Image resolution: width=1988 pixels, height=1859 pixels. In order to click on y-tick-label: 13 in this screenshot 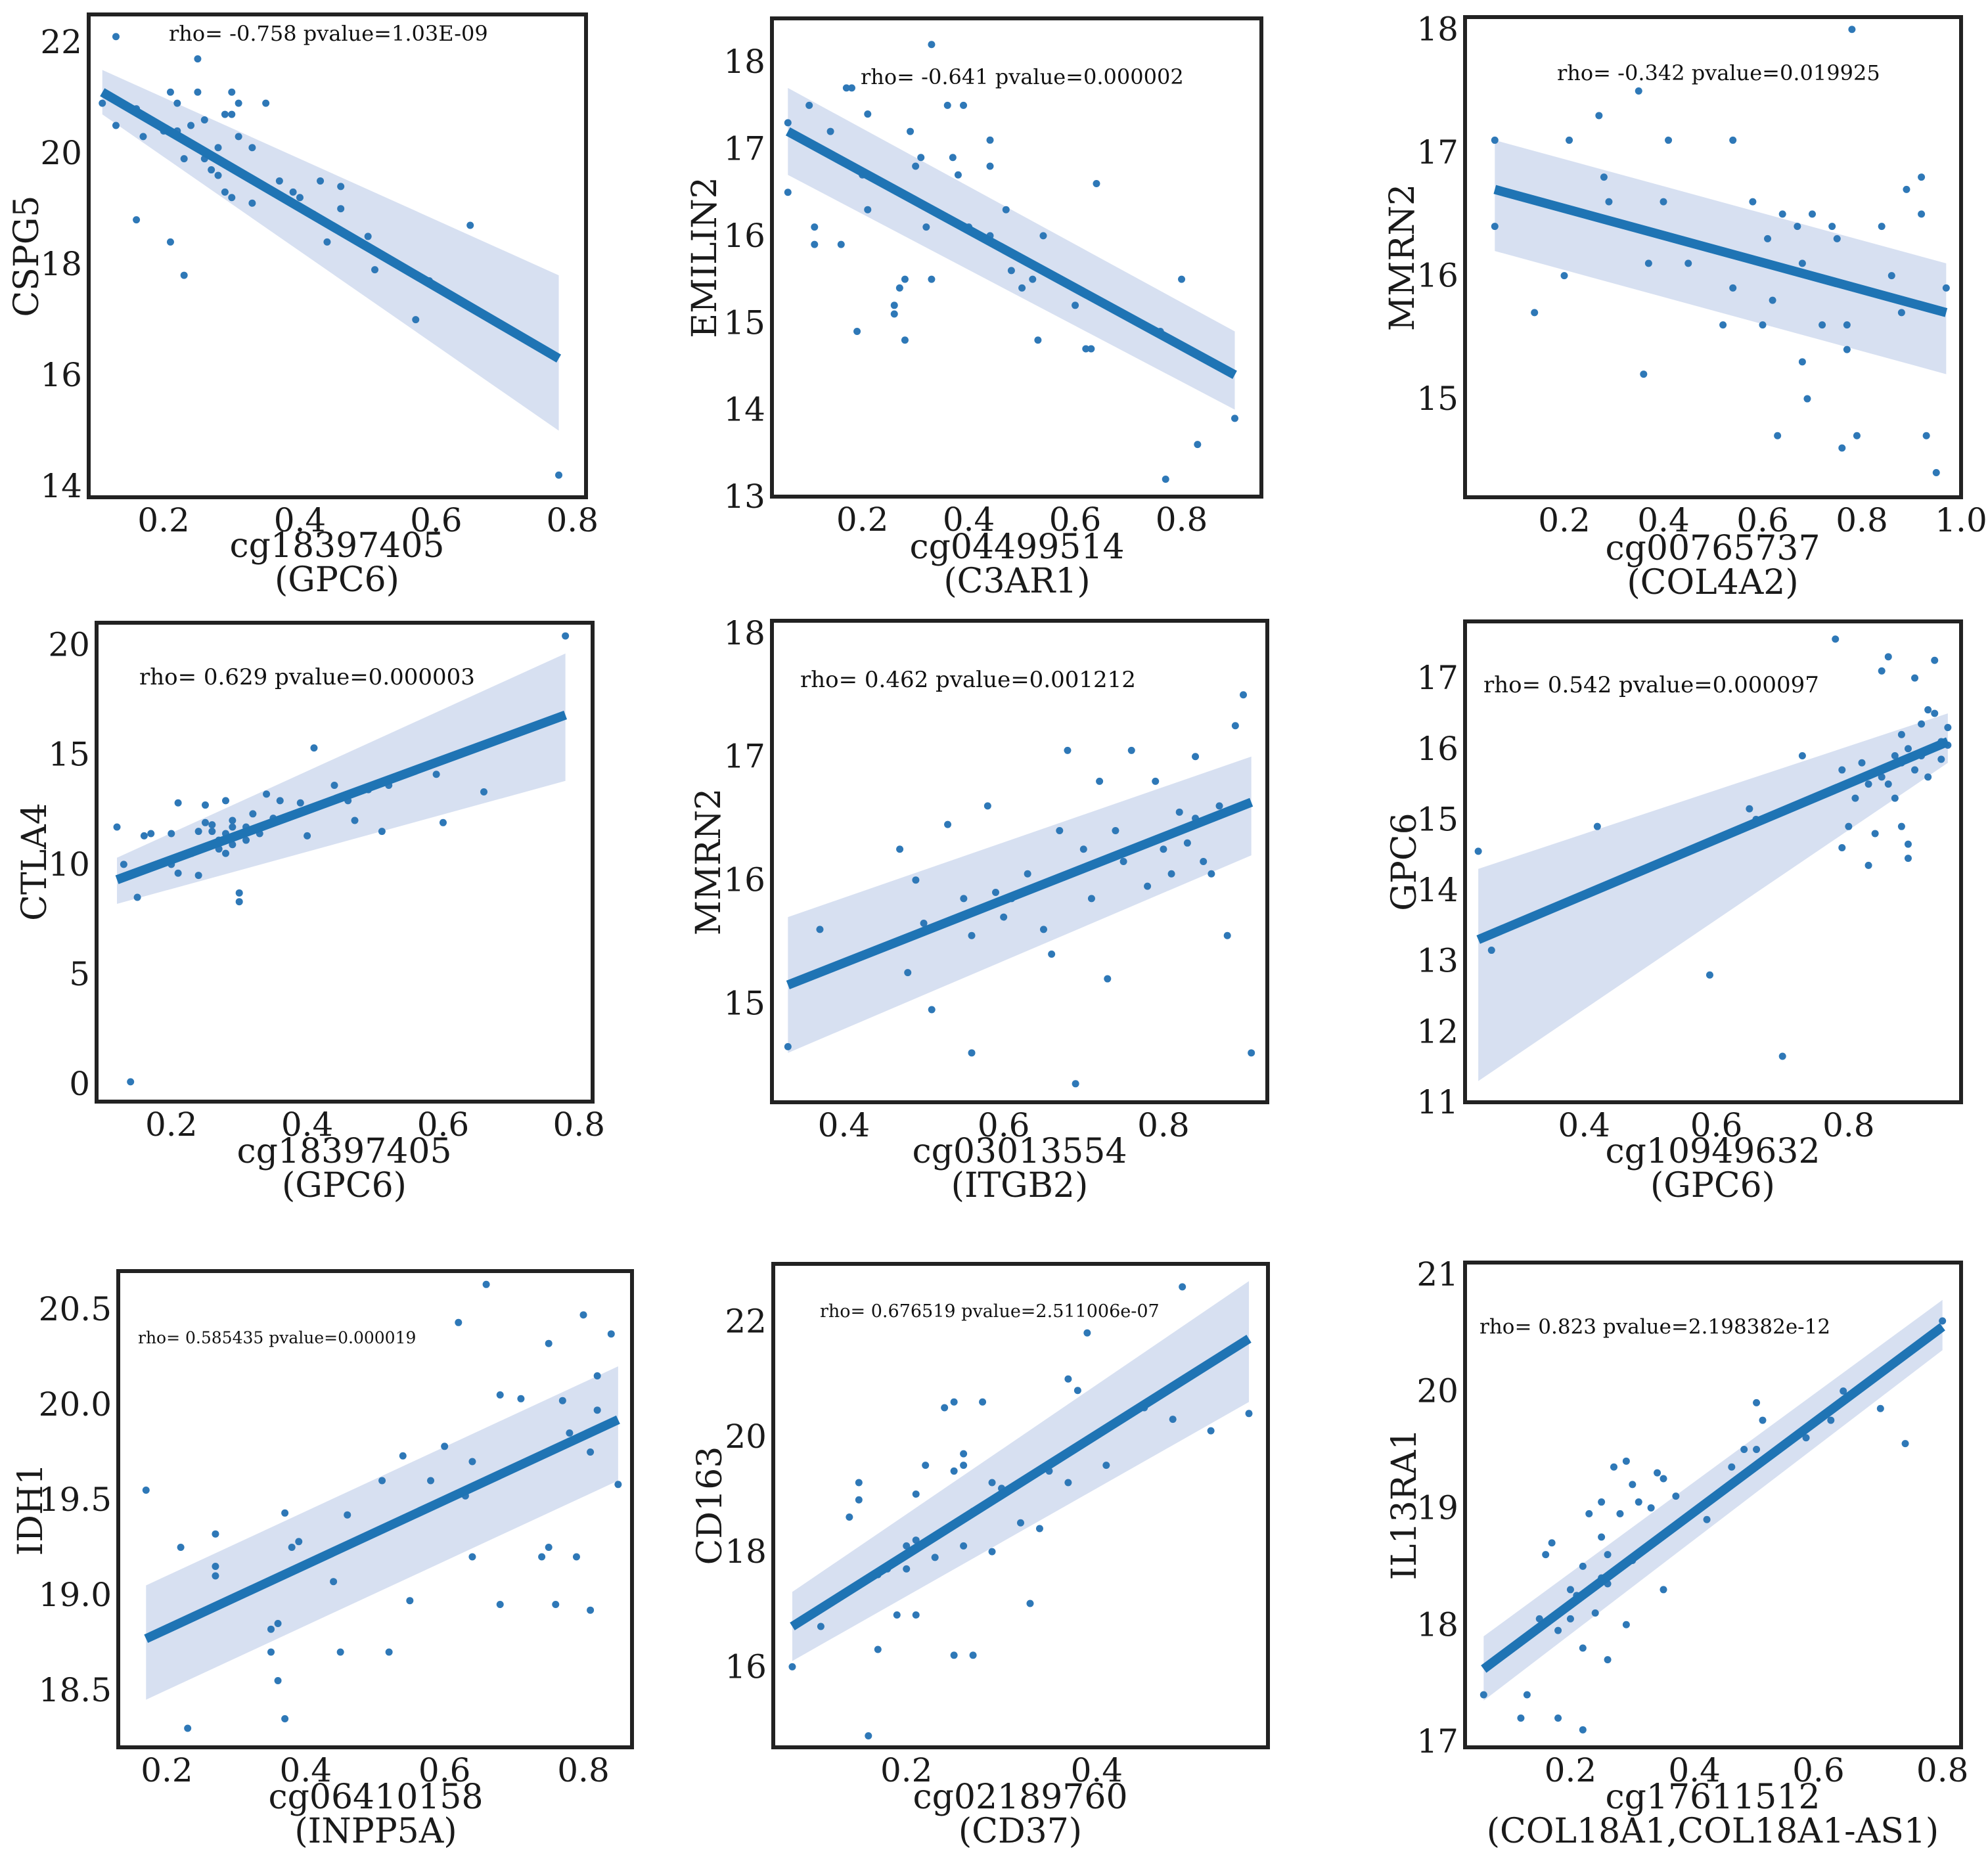, I will do `click(1437, 961)`.